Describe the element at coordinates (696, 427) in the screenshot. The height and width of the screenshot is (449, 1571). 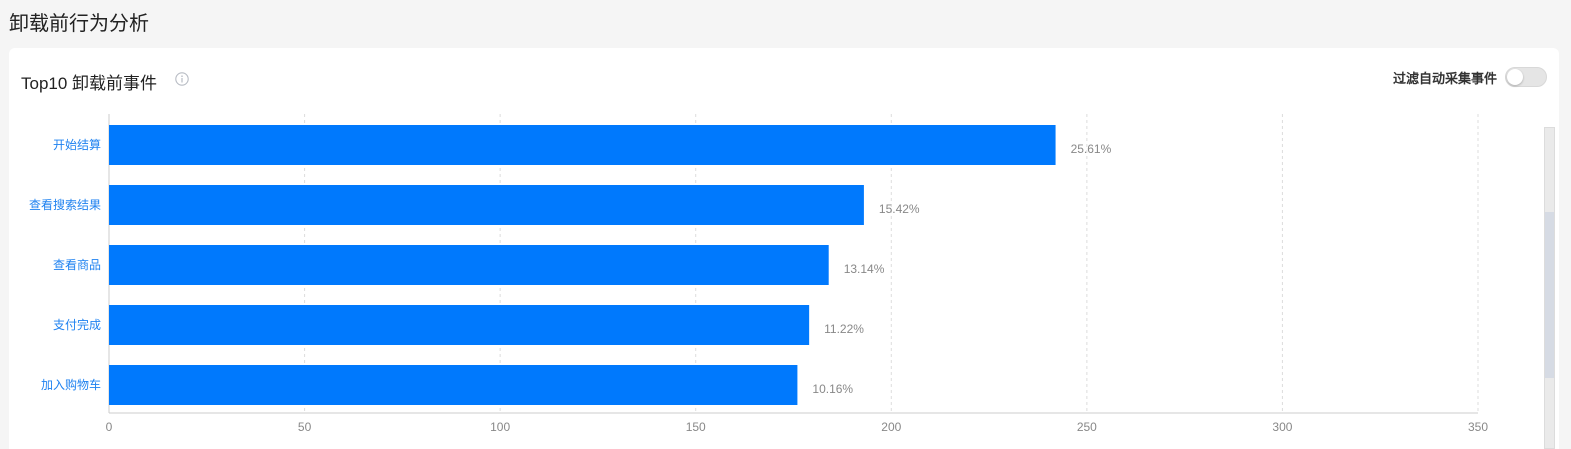
I see `x-tick-label: 150` at that location.